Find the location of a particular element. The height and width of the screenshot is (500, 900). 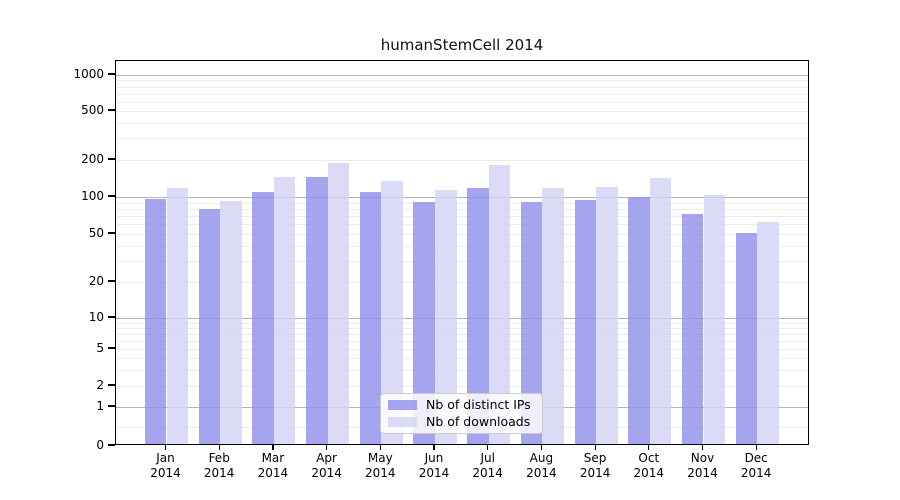

bar-oct-distinct-ips is located at coordinates (639, 320).